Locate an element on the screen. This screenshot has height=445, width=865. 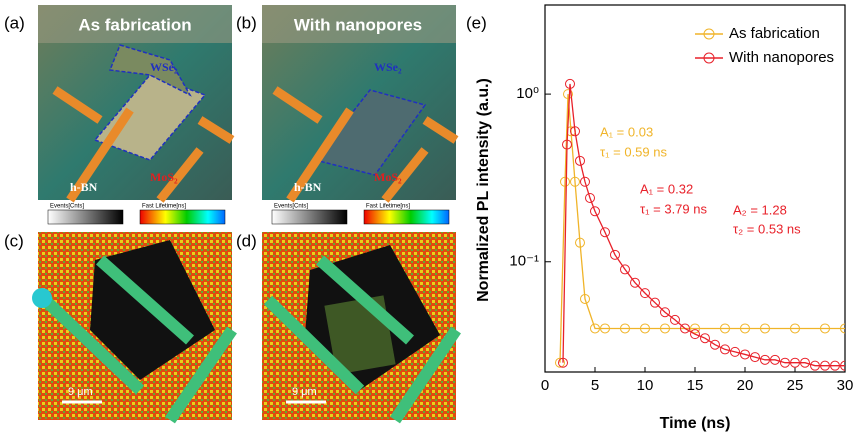
optical-image-a is located at coordinates (136, 104).